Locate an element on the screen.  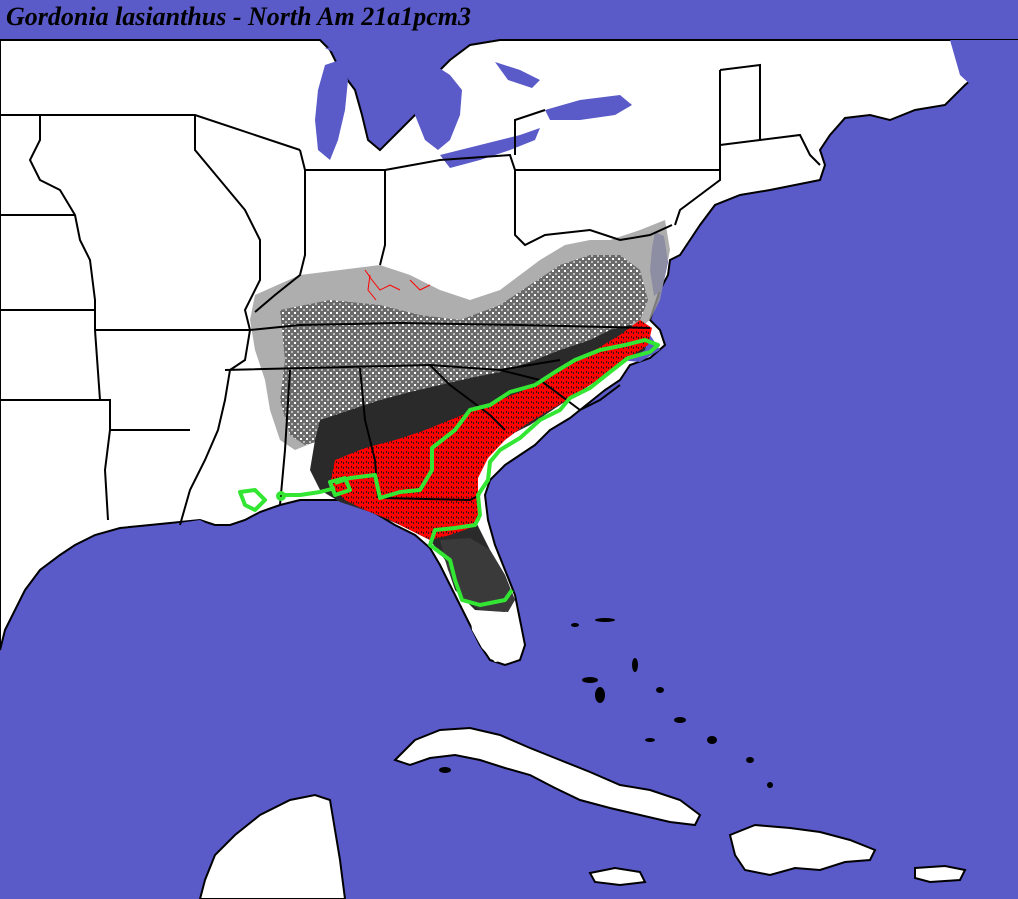
high-suitability-zone is located at coordinates (491, 430).